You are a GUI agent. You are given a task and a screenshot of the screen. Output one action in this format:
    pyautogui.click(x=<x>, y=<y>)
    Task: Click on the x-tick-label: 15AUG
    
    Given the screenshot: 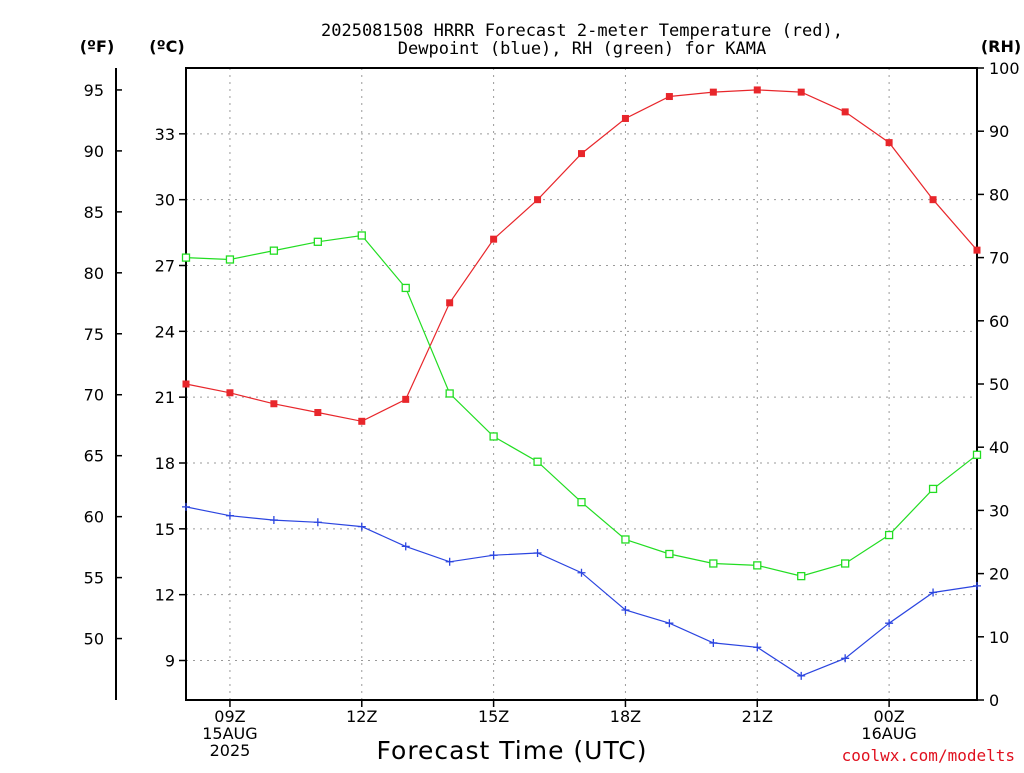 What is the action you would take?
    pyautogui.click(x=229, y=733)
    